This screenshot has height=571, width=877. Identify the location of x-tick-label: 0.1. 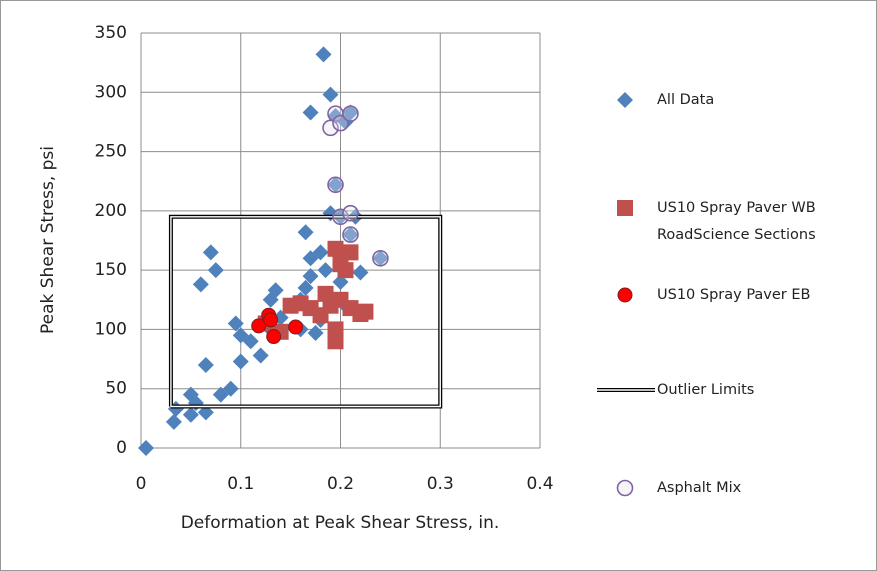
(240, 484).